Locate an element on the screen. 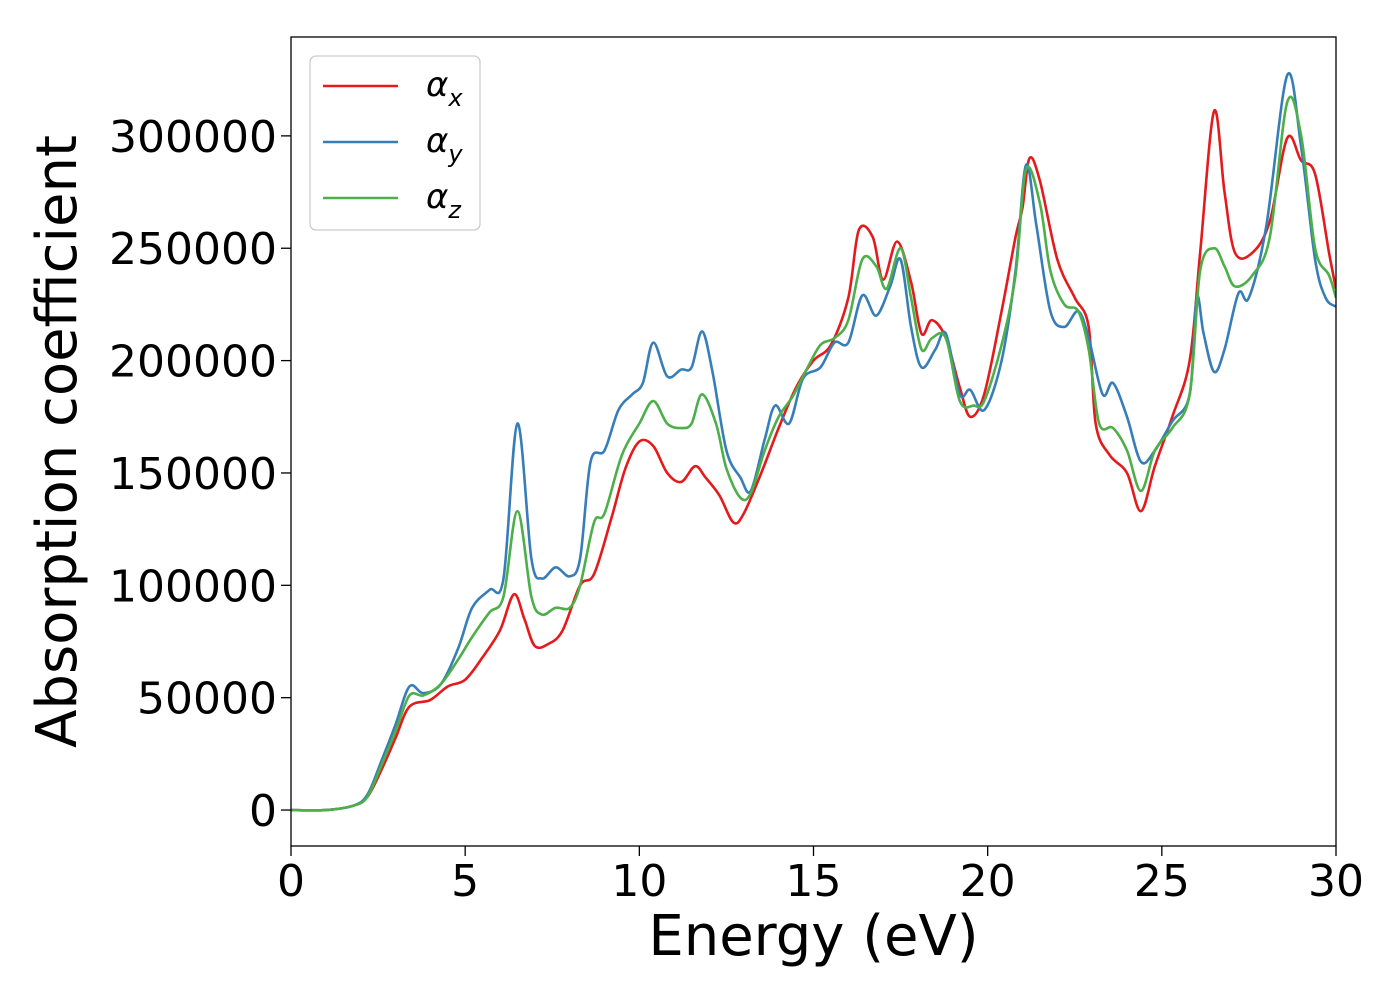  legend-label-z: αz is located at coordinates (444, 200).